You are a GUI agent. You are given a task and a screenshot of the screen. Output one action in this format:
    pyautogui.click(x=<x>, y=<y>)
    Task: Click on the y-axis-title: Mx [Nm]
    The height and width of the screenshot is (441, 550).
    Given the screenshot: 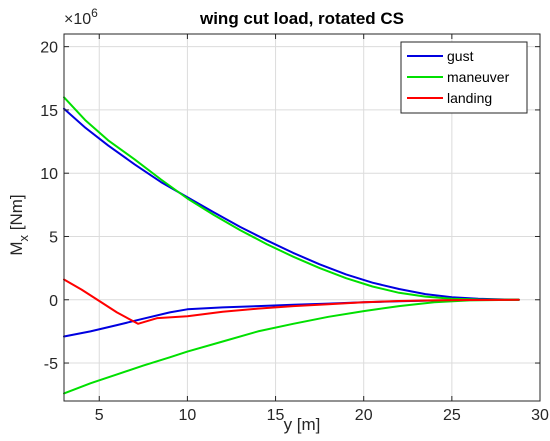 What is the action you would take?
    pyautogui.click(x=19, y=224)
    